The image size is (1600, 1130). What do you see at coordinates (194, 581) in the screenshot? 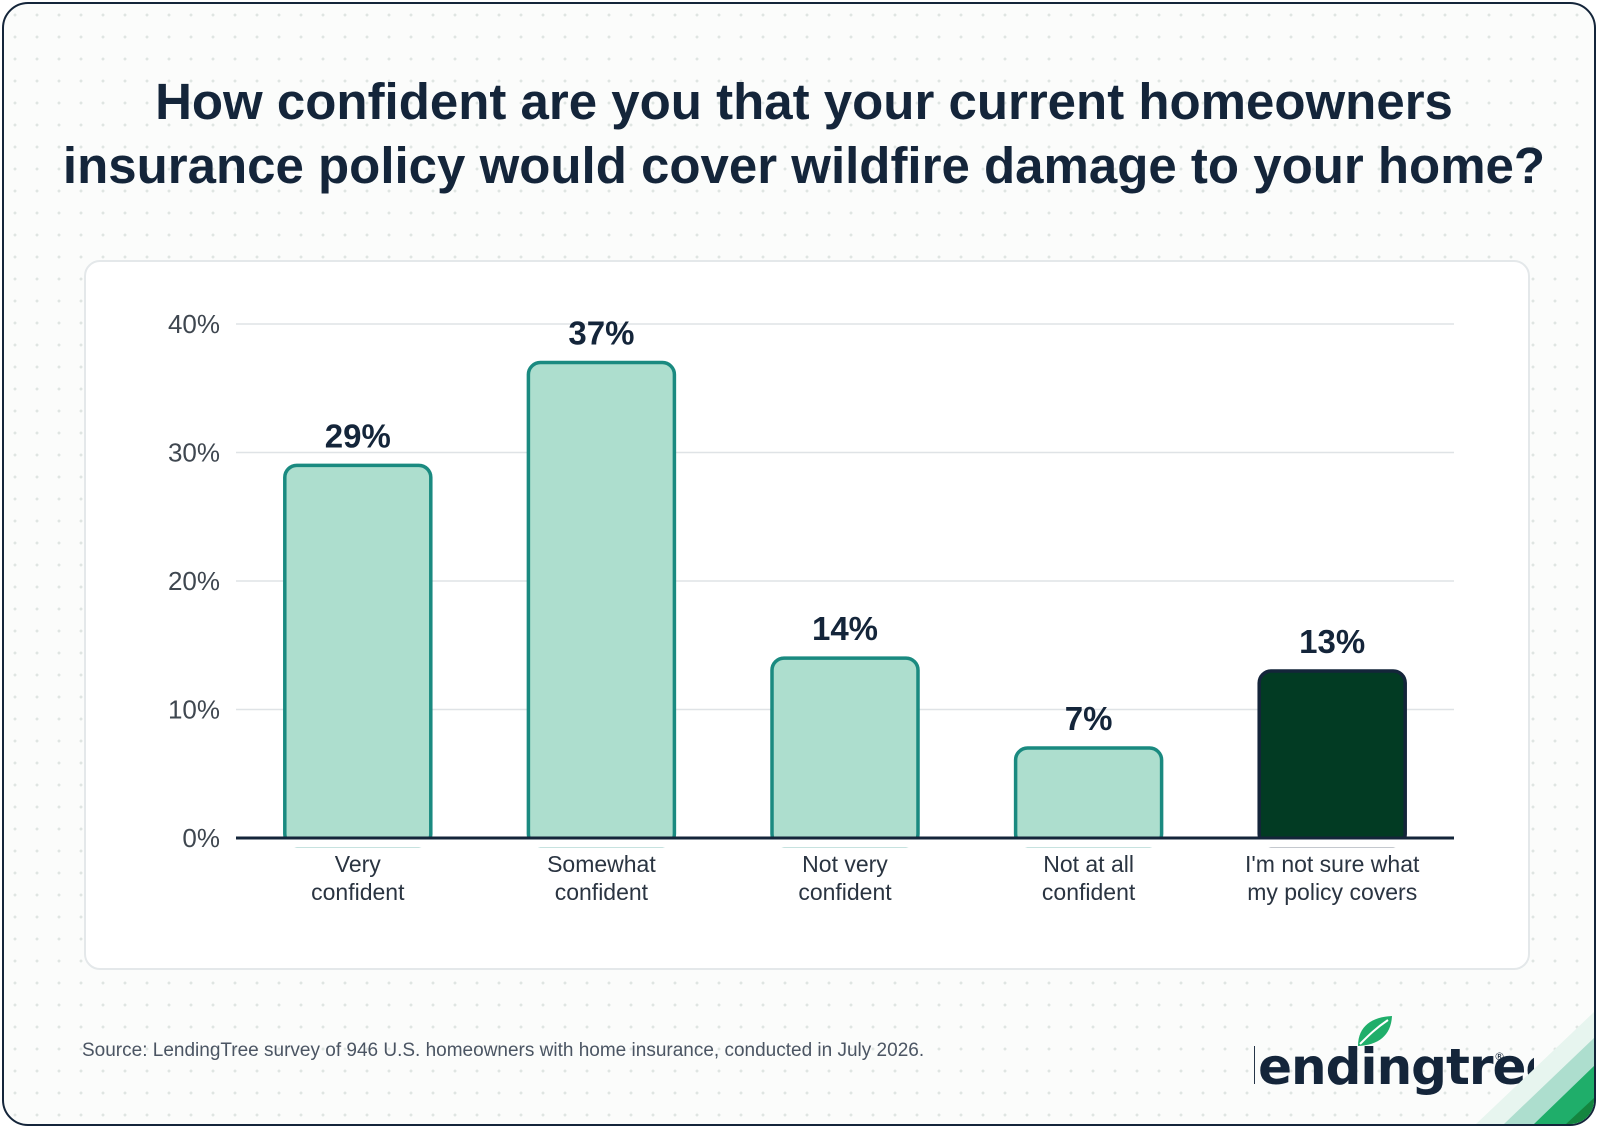
I see `y-tick-label: 20%` at bounding box center [194, 581].